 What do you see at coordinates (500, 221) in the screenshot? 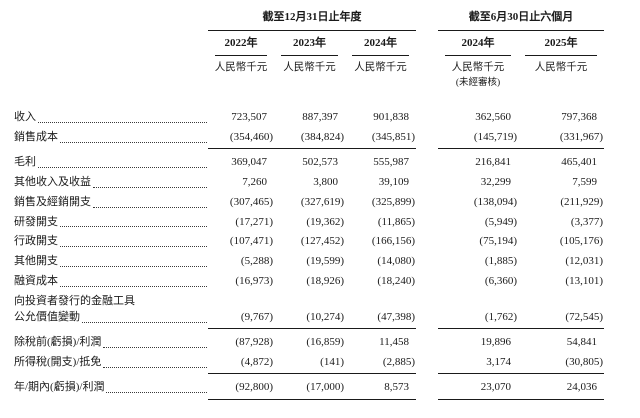
I see `value-cell: (5,949)` at bounding box center [500, 221].